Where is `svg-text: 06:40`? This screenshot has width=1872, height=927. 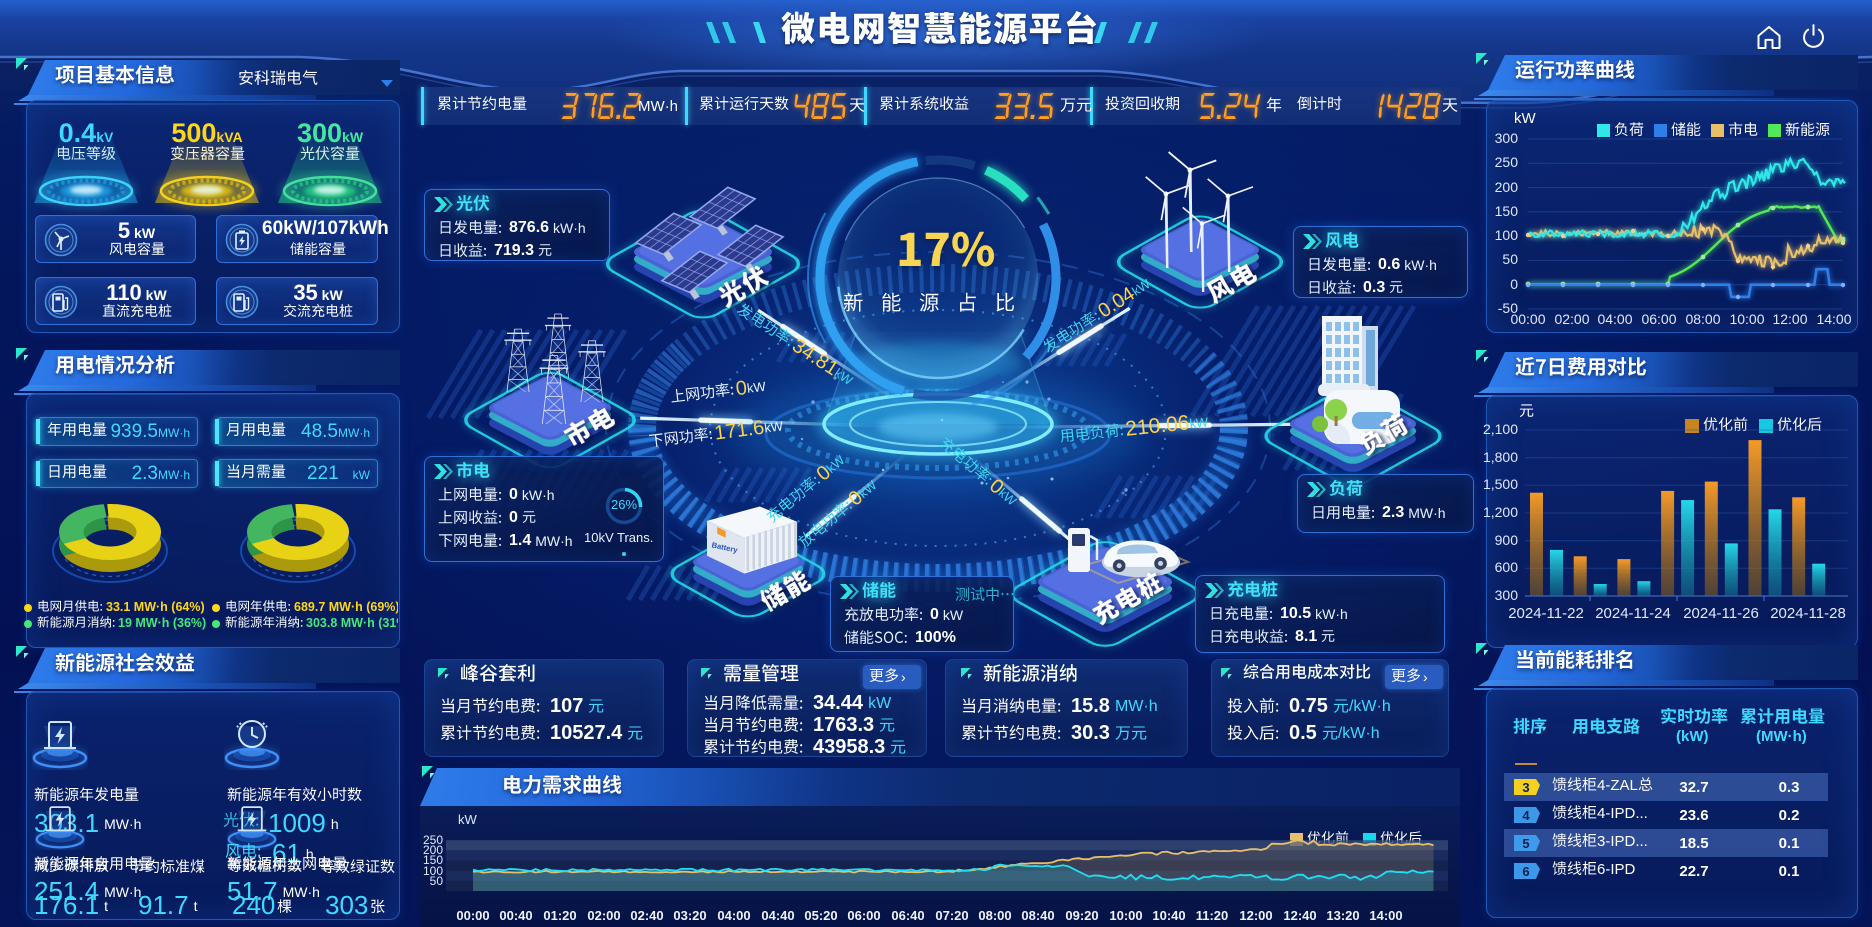 svg-text: 06:40 is located at coordinates (907, 915).